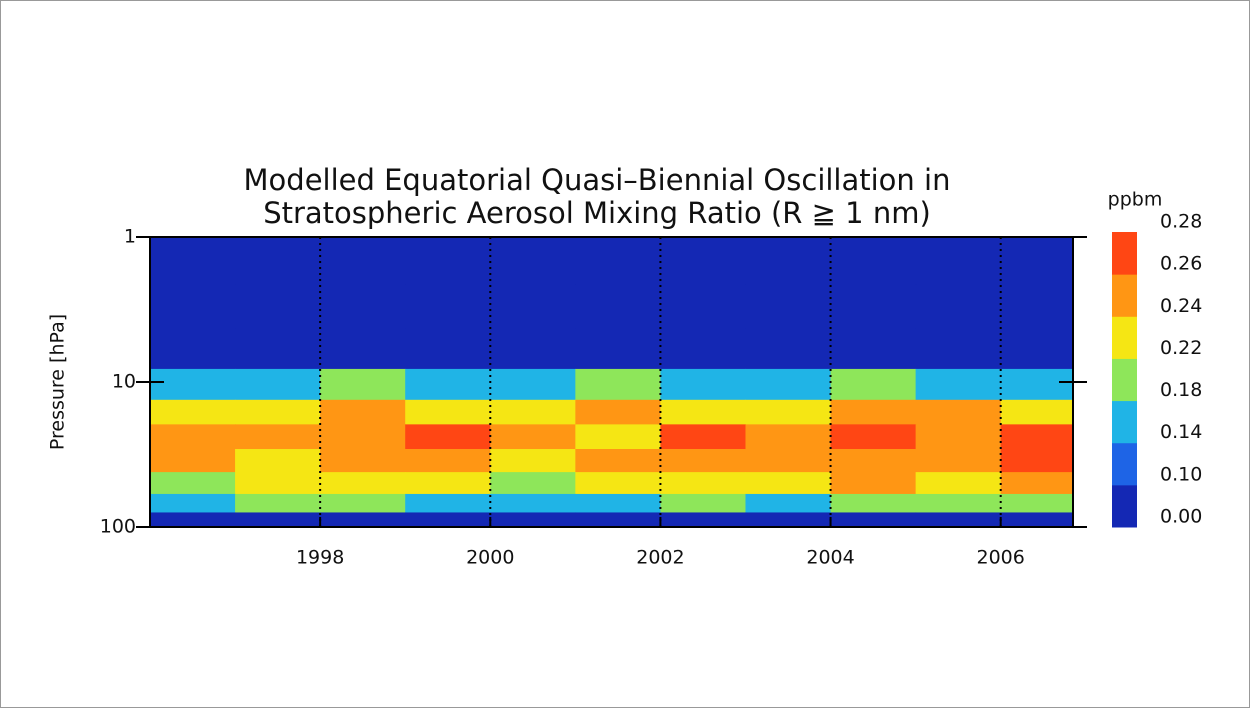 The height and width of the screenshot is (708, 1250). What do you see at coordinates (490, 558) in the screenshot?
I see `x-tick-label: 2000` at bounding box center [490, 558].